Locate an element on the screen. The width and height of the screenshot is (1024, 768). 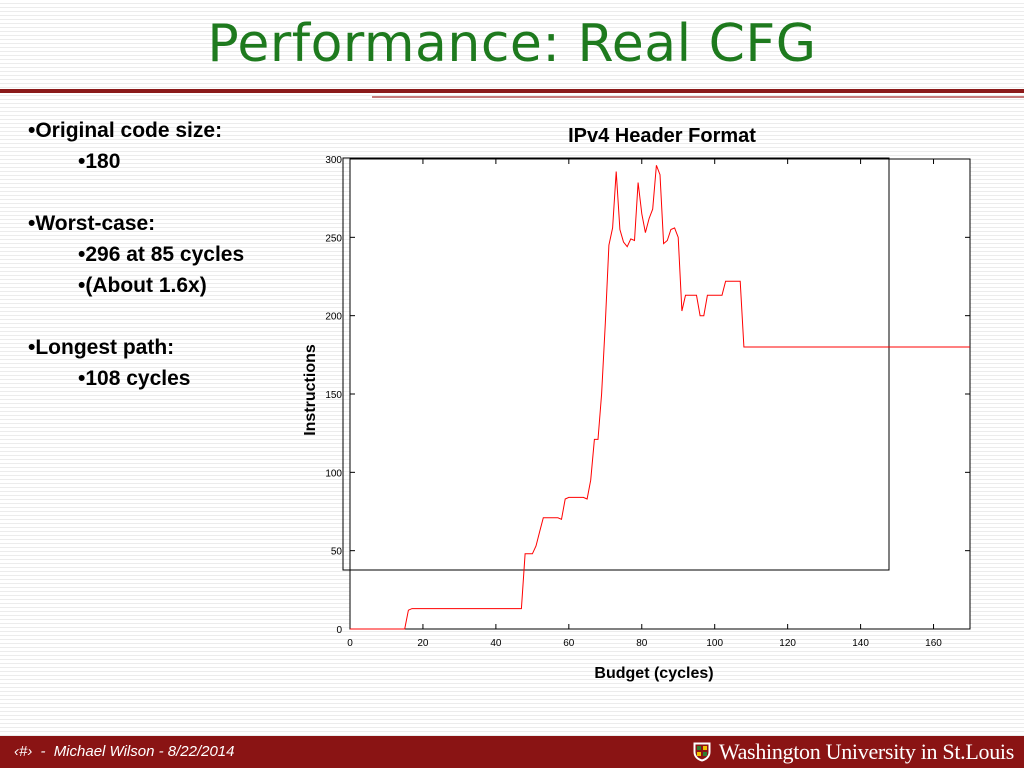
x-tick-label: 40 is located at coordinates (496, 643).